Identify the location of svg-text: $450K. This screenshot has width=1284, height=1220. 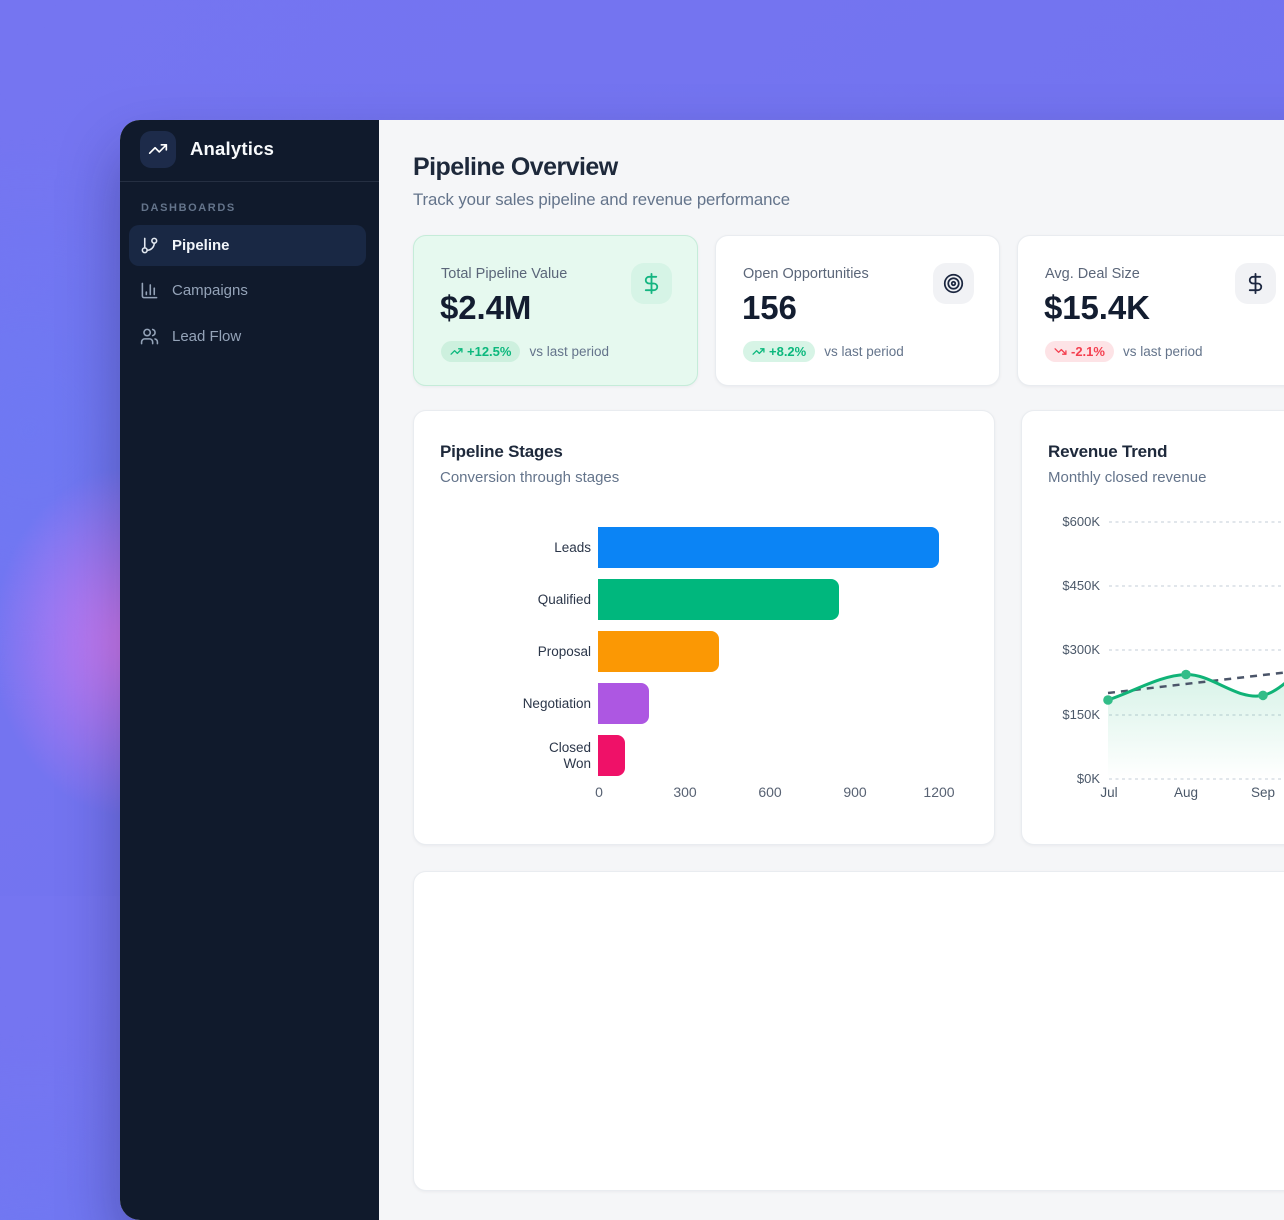
(1081, 585).